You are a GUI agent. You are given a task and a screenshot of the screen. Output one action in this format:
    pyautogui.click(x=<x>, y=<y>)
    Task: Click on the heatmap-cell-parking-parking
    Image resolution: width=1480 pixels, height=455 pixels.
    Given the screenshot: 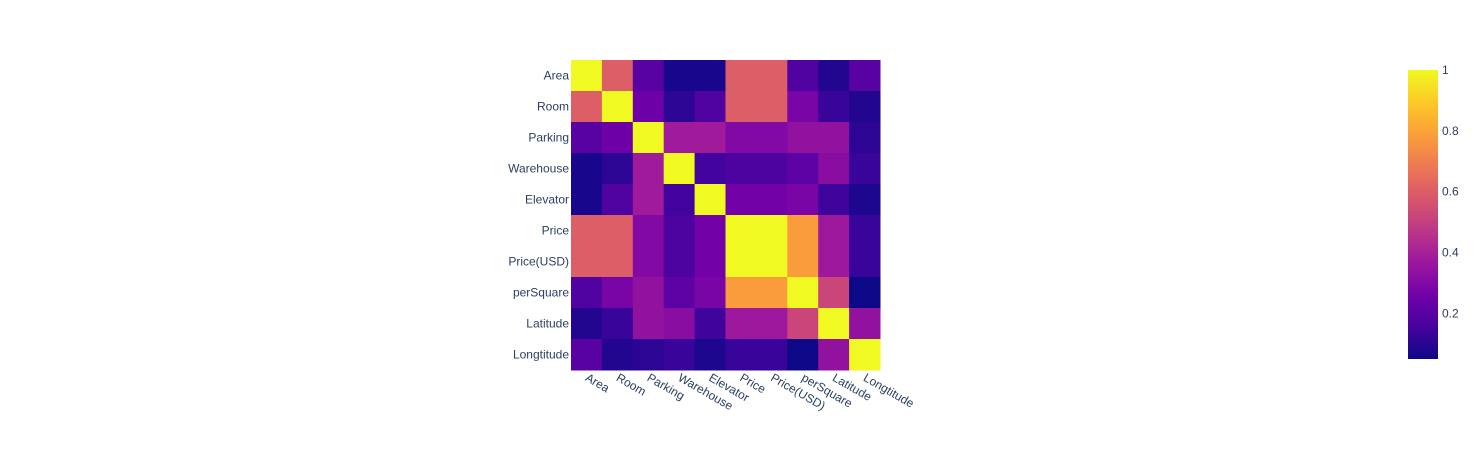 What is the action you would take?
    pyautogui.click(x=648, y=138)
    